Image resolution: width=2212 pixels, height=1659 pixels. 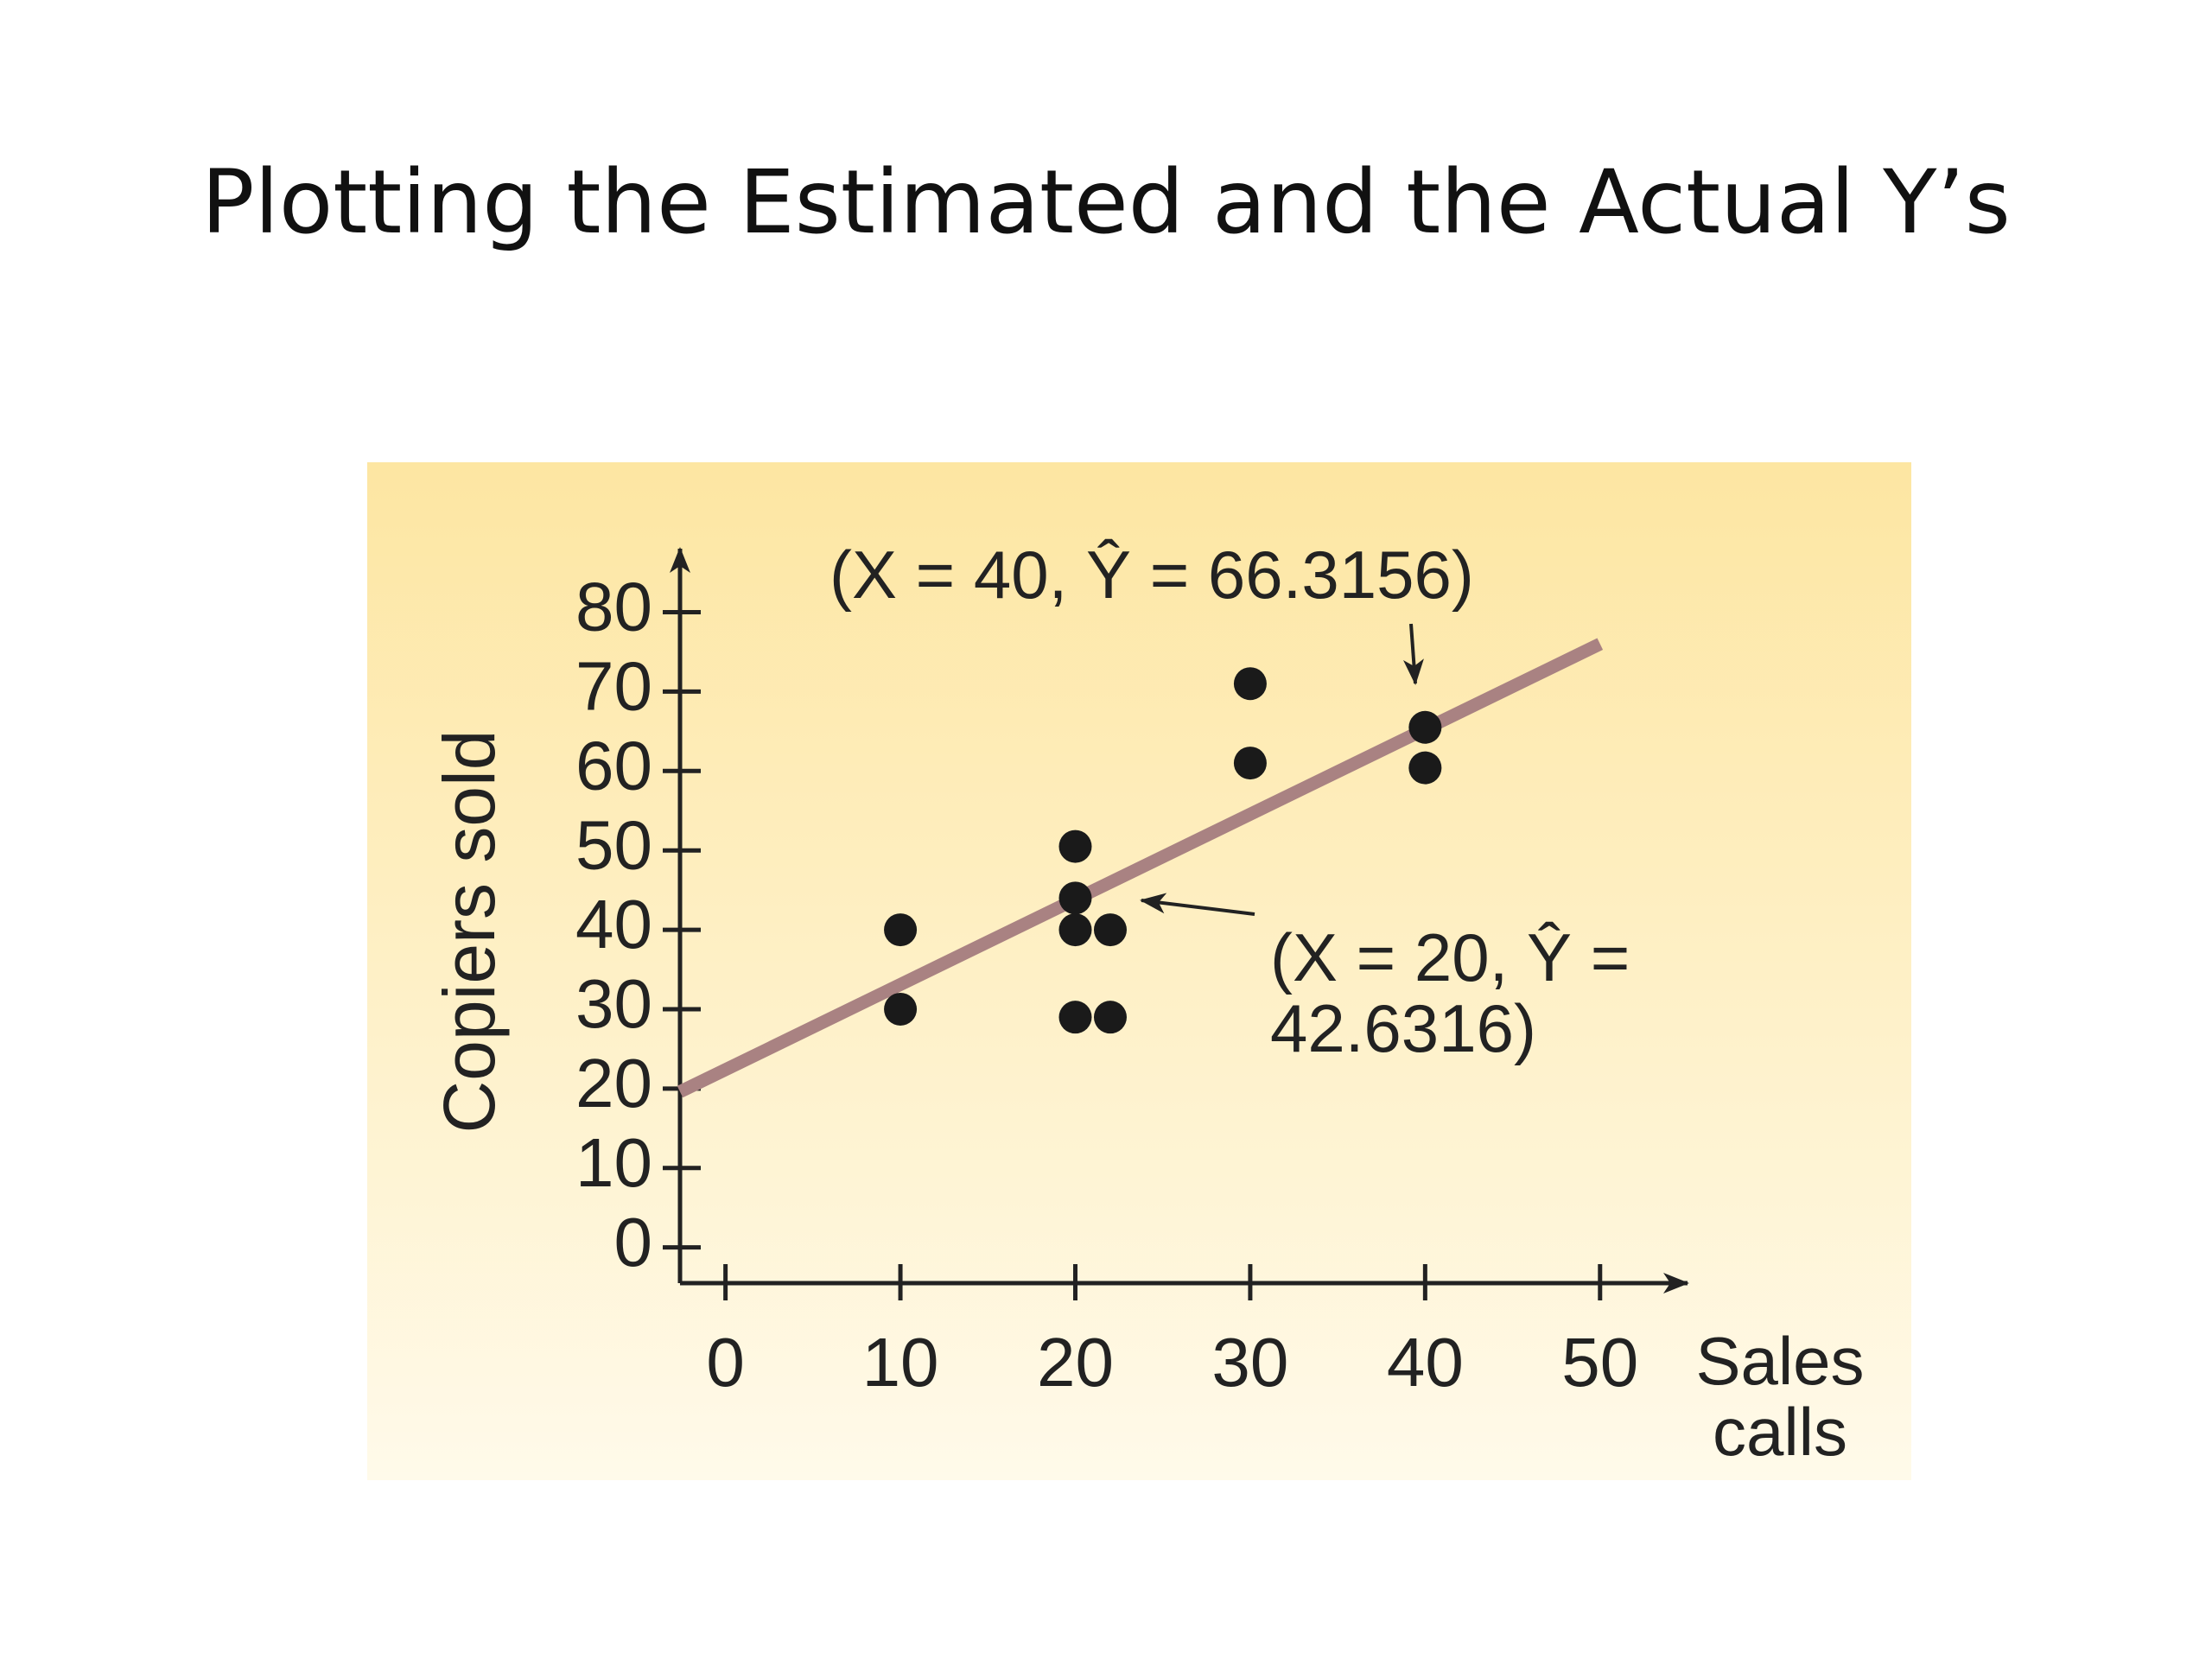 I want to click on y-tick-label: 70, so click(x=613, y=686).